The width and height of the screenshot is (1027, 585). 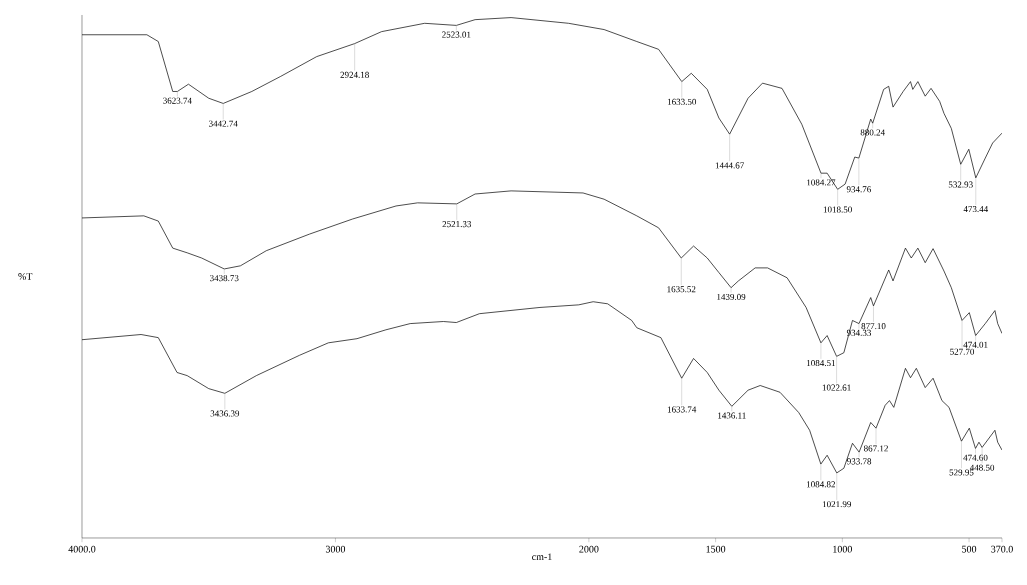 What do you see at coordinates (225, 413) in the screenshot?
I see `annotation: 3436.39` at bounding box center [225, 413].